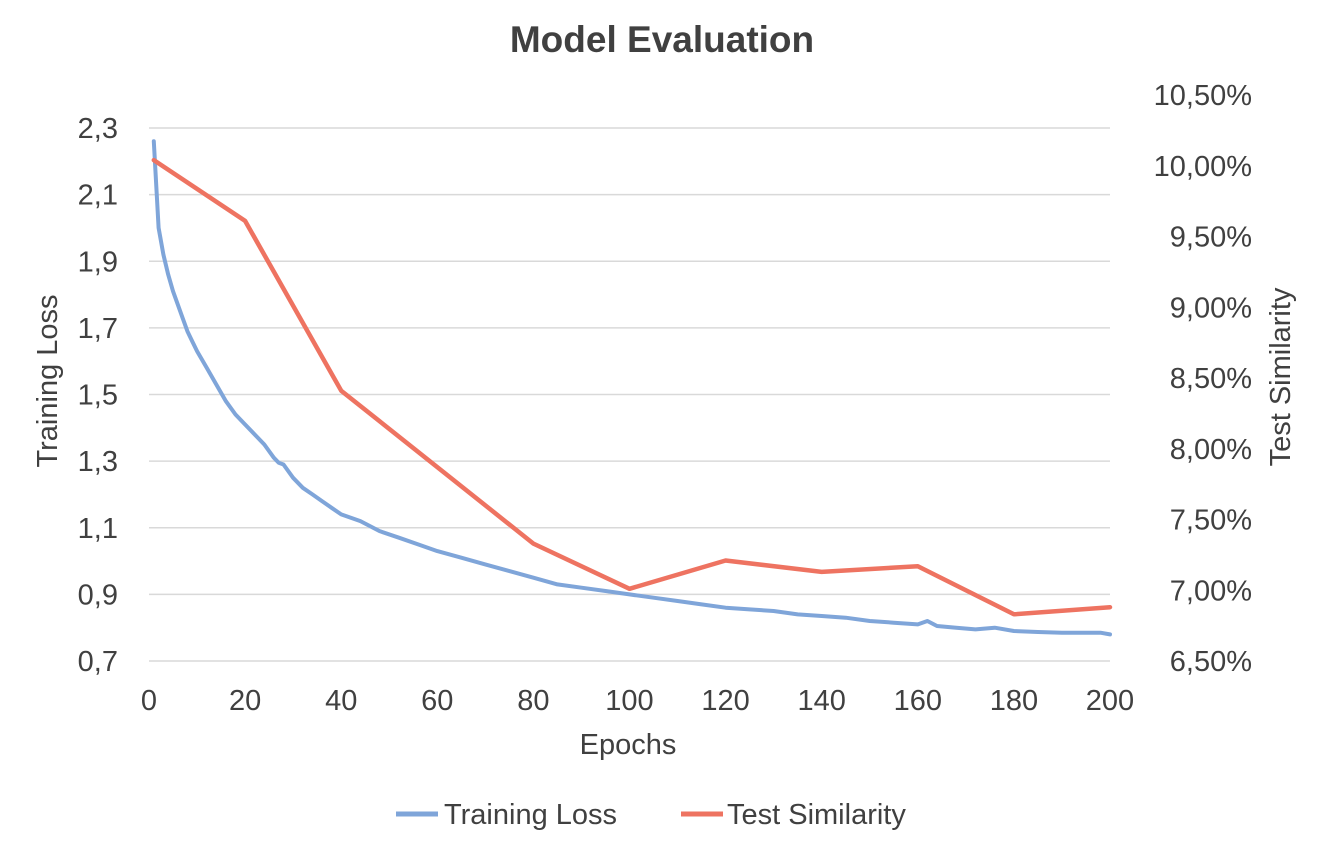  What do you see at coordinates (1203, 167) in the screenshot?
I see `y2-tick-label: 10,00%` at bounding box center [1203, 167].